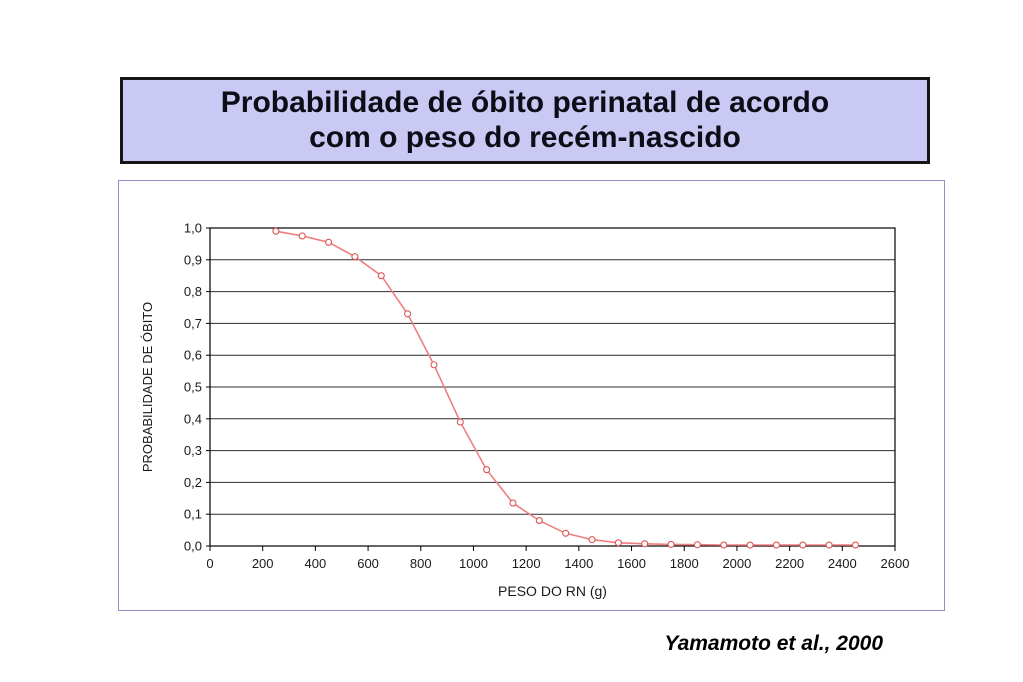 This screenshot has width=1023, height=682. I want to click on x-tick-label: 2000, so click(736, 563).